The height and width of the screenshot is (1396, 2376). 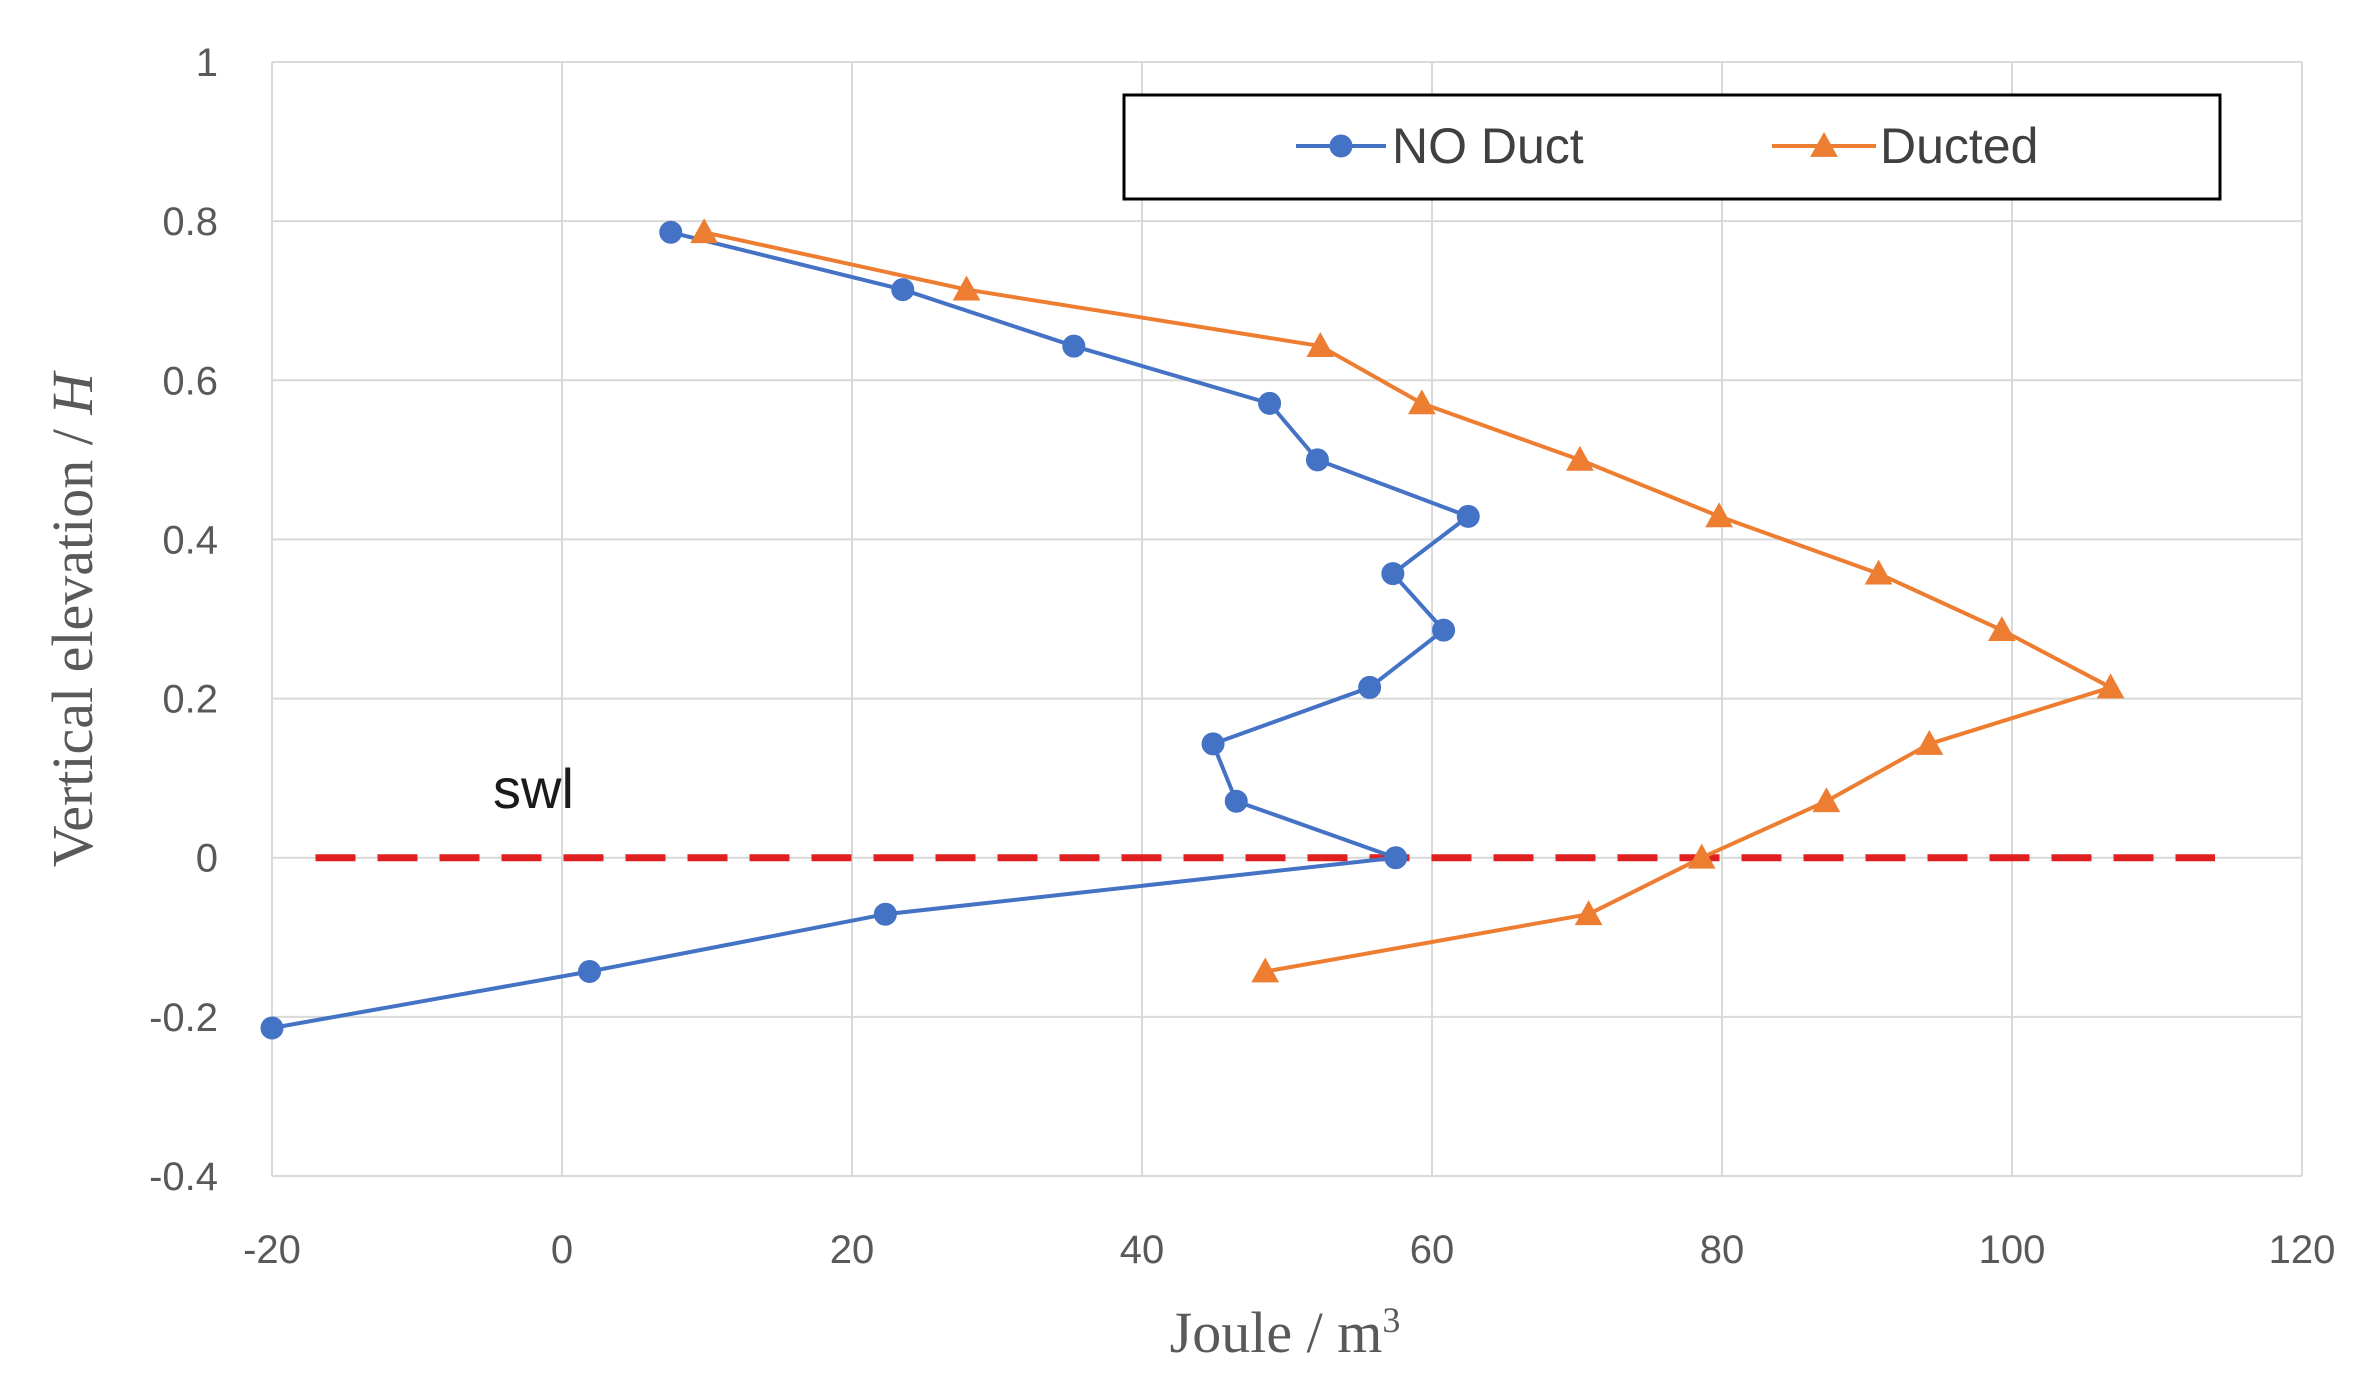 What do you see at coordinates (1959, 146) in the screenshot?
I see `legend-label-ducted: Ducted` at bounding box center [1959, 146].